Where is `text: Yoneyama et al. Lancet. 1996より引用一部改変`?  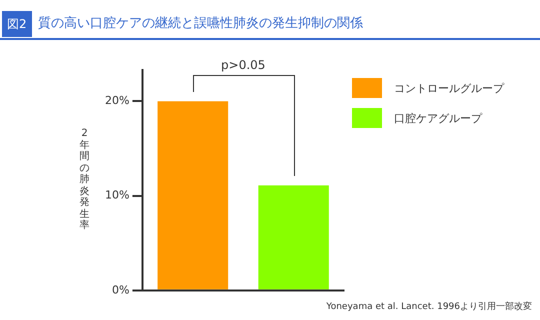 text: Yoneyama et al. Lancet. 1996より引用一部改変 is located at coordinates (429, 306).